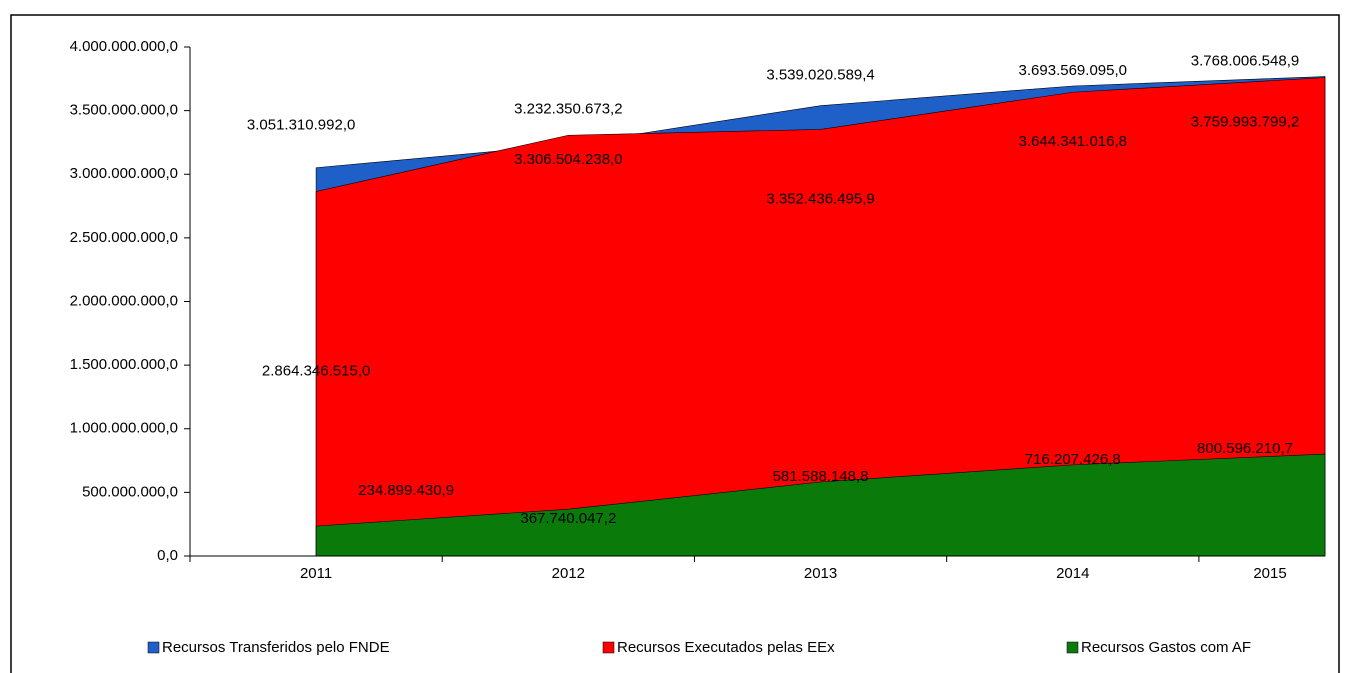 The height and width of the screenshot is (673, 1350). I want to click on x-tick-label: 2013, so click(820, 573).